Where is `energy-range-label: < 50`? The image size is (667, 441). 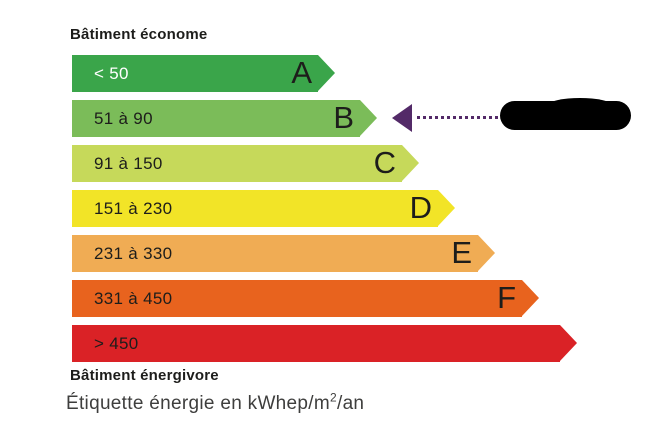 energy-range-label: < 50 is located at coordinates (111, 73).